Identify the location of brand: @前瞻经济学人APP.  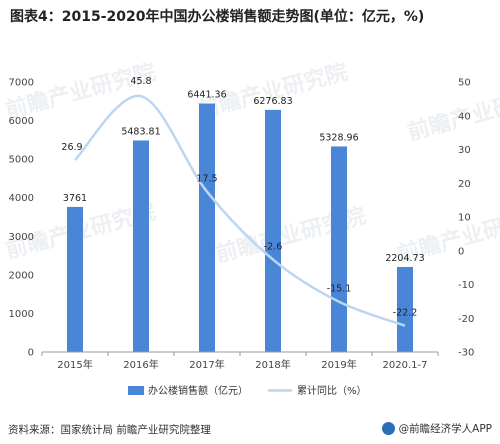
(436, 428).